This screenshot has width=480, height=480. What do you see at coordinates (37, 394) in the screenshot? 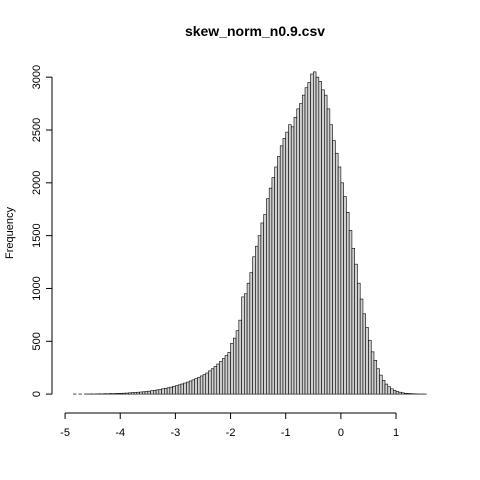
I see `y-tick-label: 0` at bounding box center [37, 394].